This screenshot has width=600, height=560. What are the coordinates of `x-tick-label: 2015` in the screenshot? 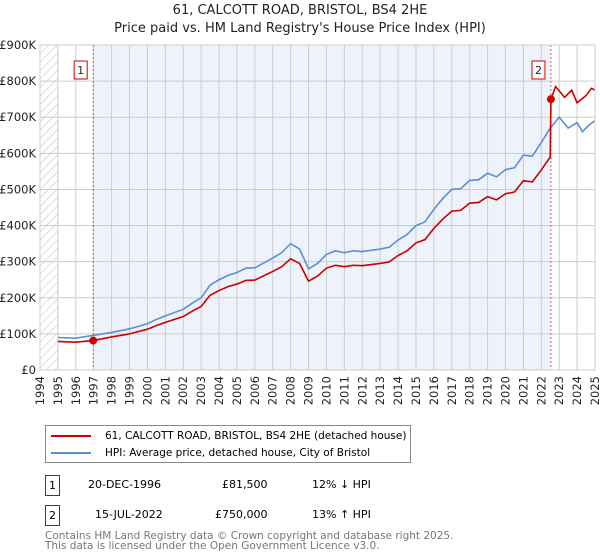 It's located at (416, 390).